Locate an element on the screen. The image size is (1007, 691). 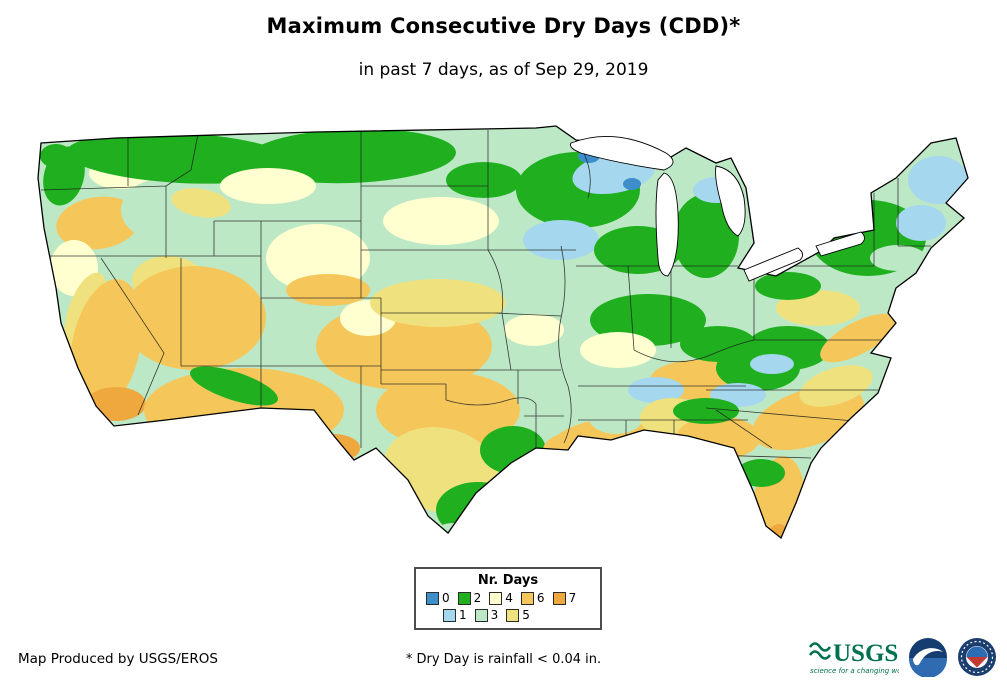
legend-label-6: 6 is located at coordinates (540, 598).